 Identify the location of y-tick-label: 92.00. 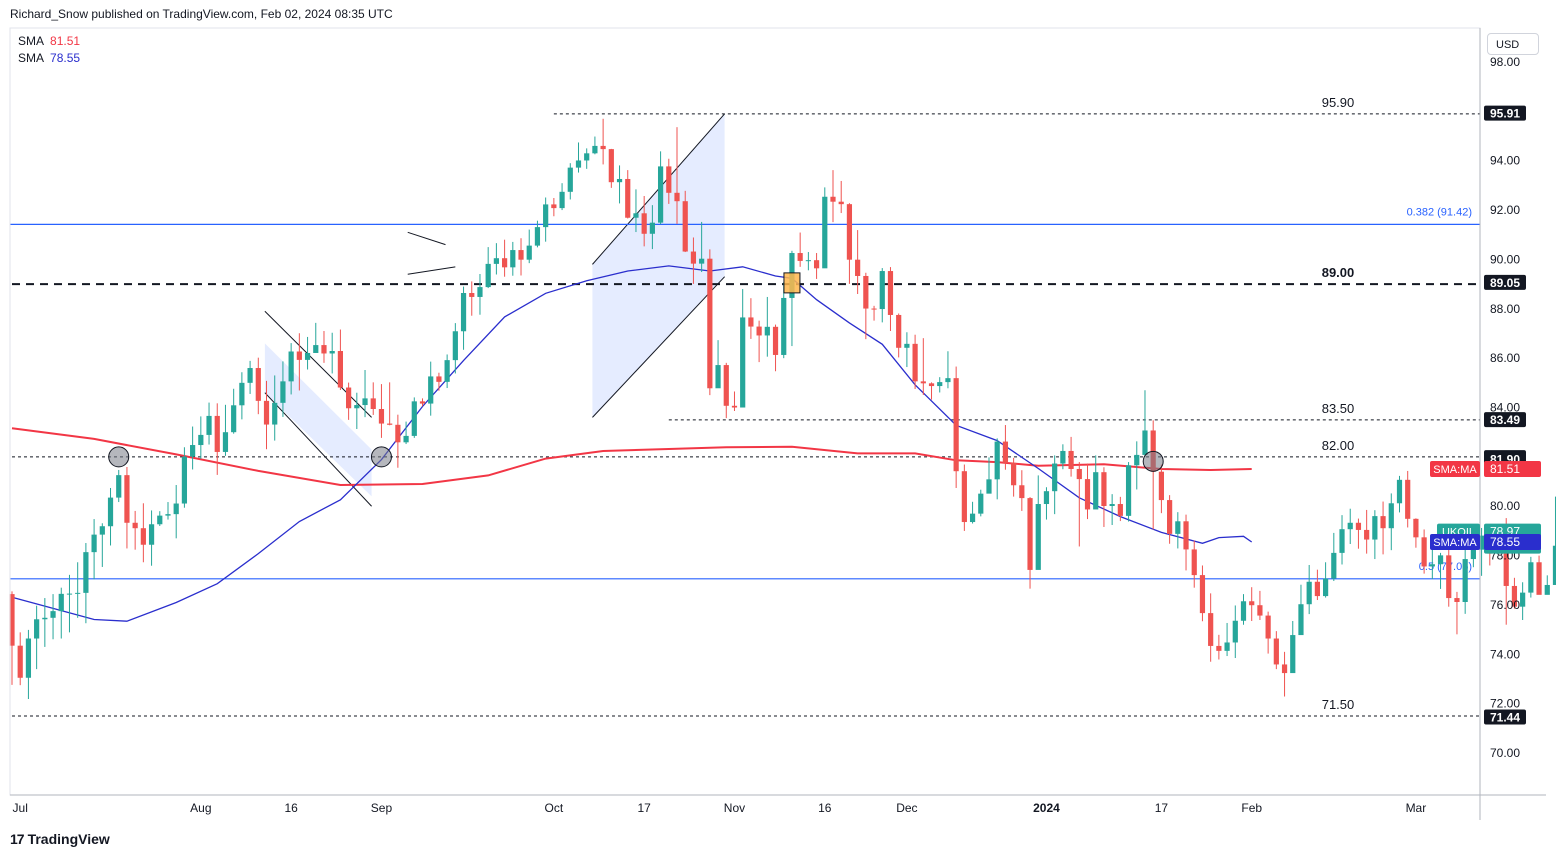
(1505, 210).